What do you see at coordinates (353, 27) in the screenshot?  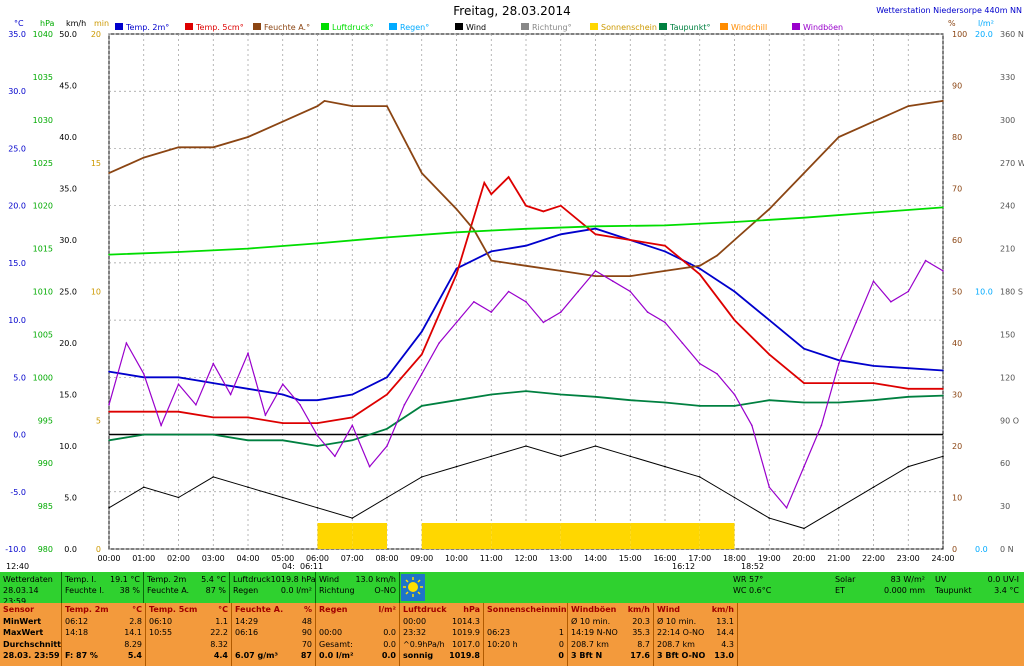 I see `legend-label: Luftdruck°` at bounding box center [353, 27].